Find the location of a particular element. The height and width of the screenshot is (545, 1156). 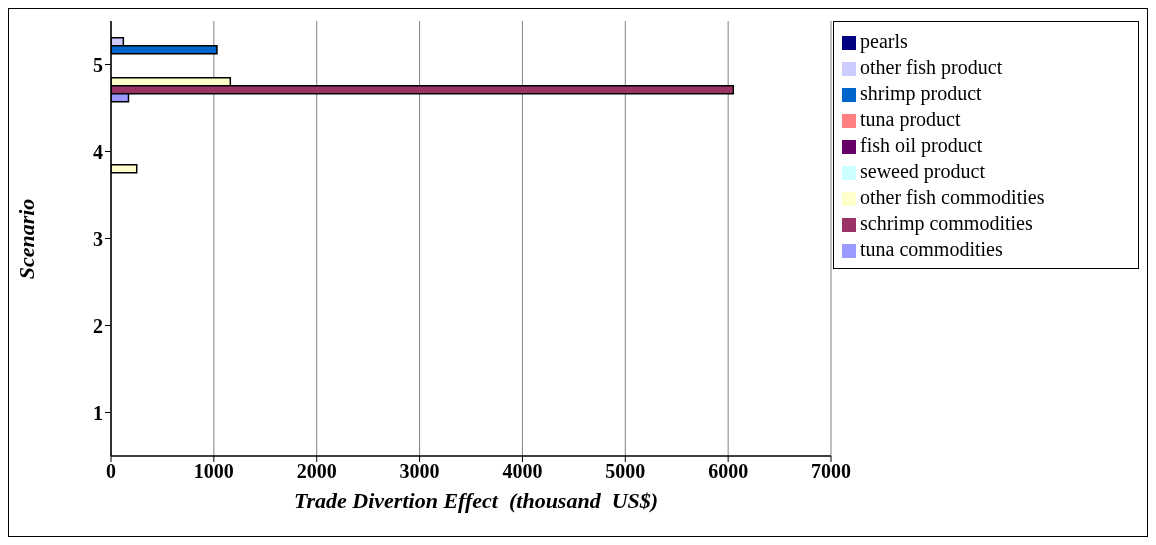

y-tick-label: 2 is located at coordinates (98, 325).